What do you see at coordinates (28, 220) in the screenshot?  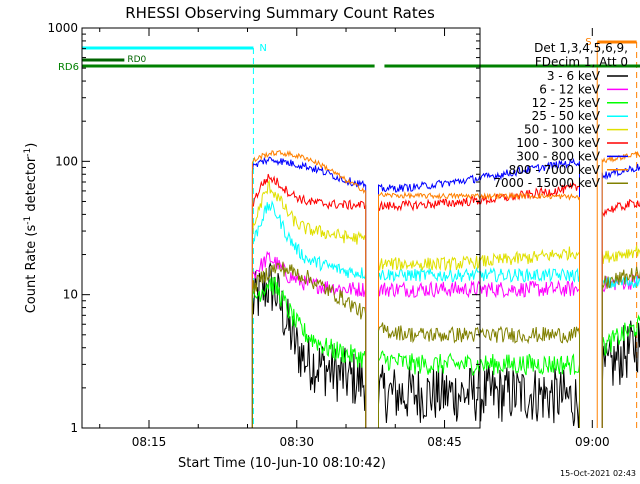 I see `y-axis-label-sup1: -1` at bounding box center [28, 220].